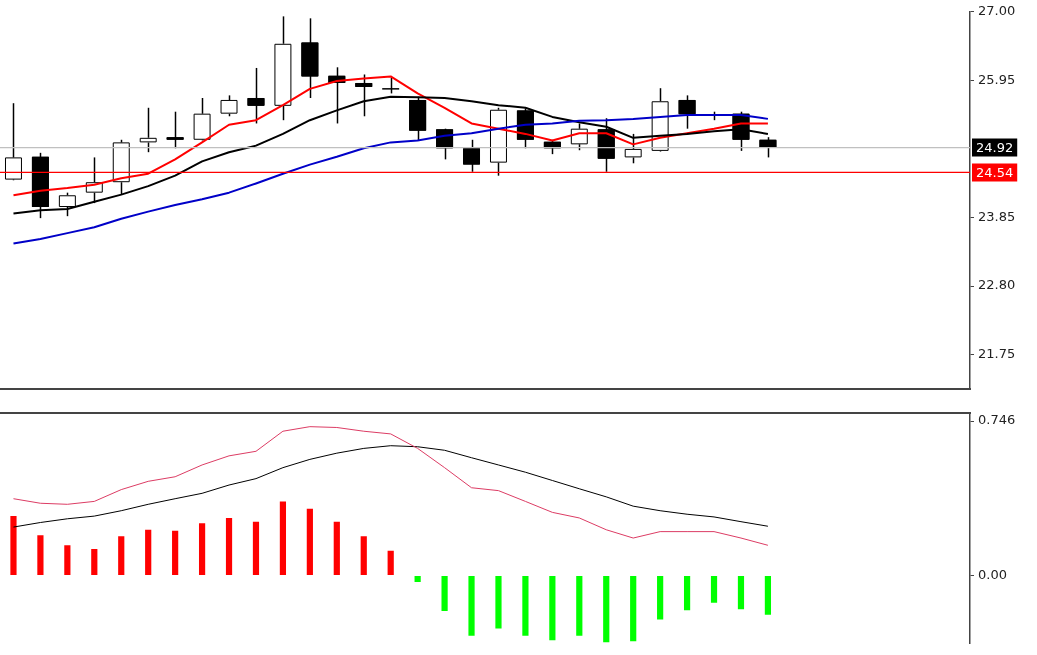 Image resolution: width=1037 pixels, height=655 pixels. I want to click on y-tick-label: 25.95, so click(997, 79).